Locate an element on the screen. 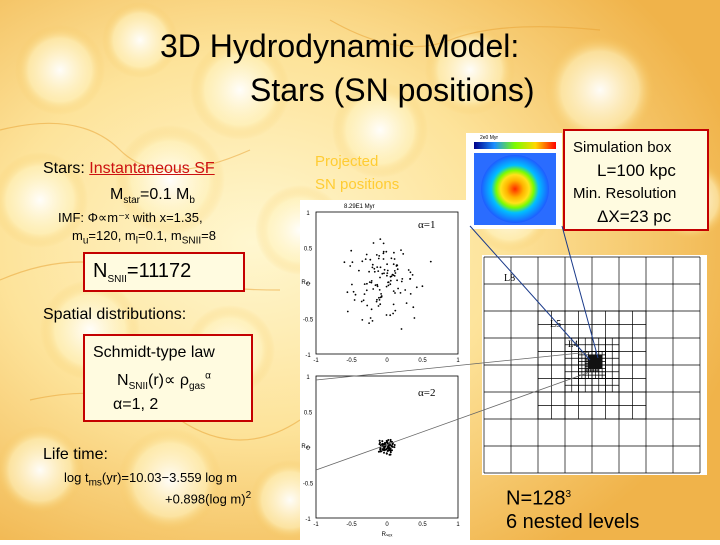 The image size is (720, 545). nsnii-value: NSNII=11172 is located at coordinates (142, 272).